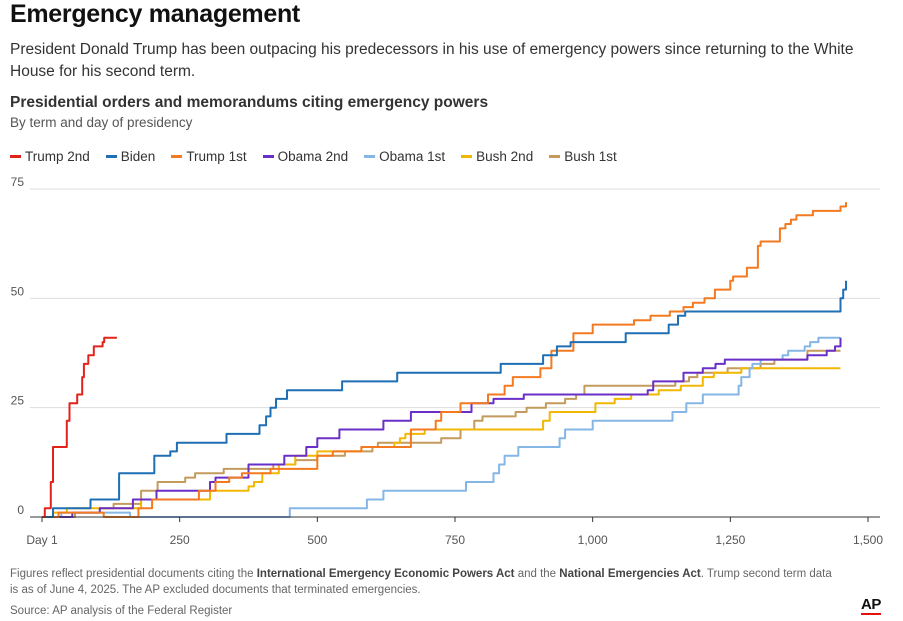  I want to click on legend-item-trump-2nd: Trump 2nd, so click(50, 156).